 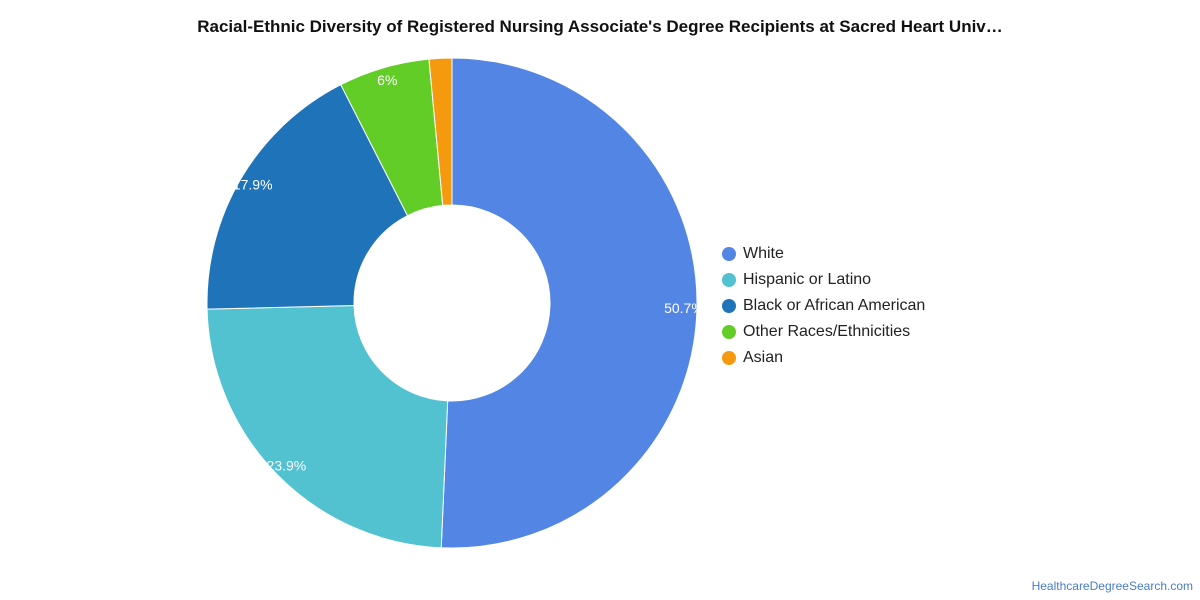 I want to click on legend-label: Hispanic or Latino, so click(x=807, y=279).